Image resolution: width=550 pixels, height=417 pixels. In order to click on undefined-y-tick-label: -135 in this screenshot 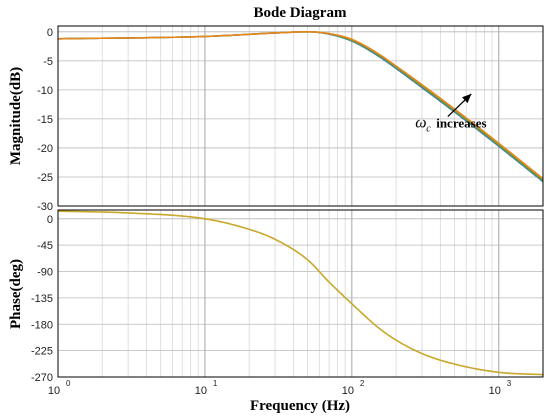, I will do `click(42, 299)`.